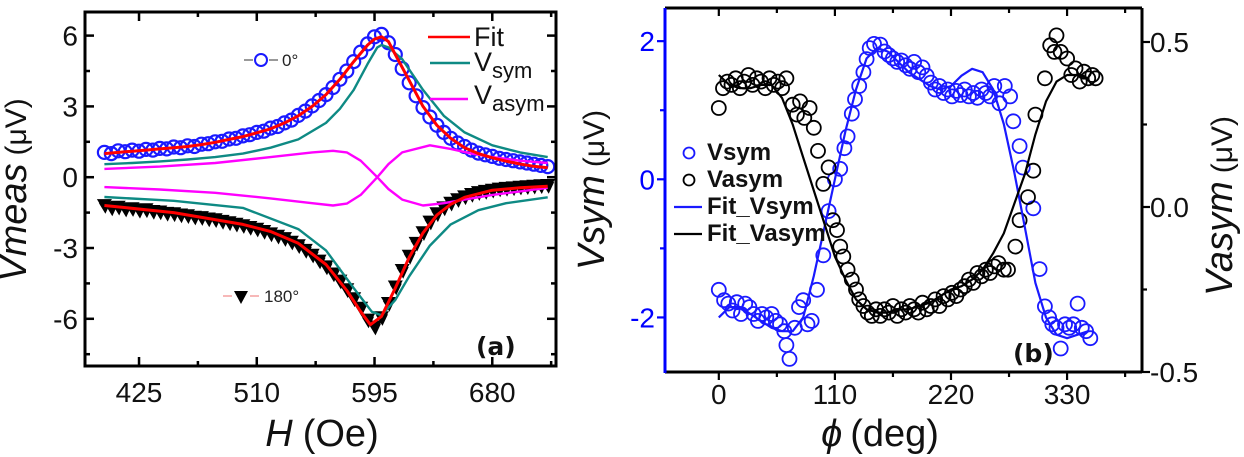 The image size is (1244, 457). I want to click on legend-entry-vsym: Vsym, so click(481, 65).